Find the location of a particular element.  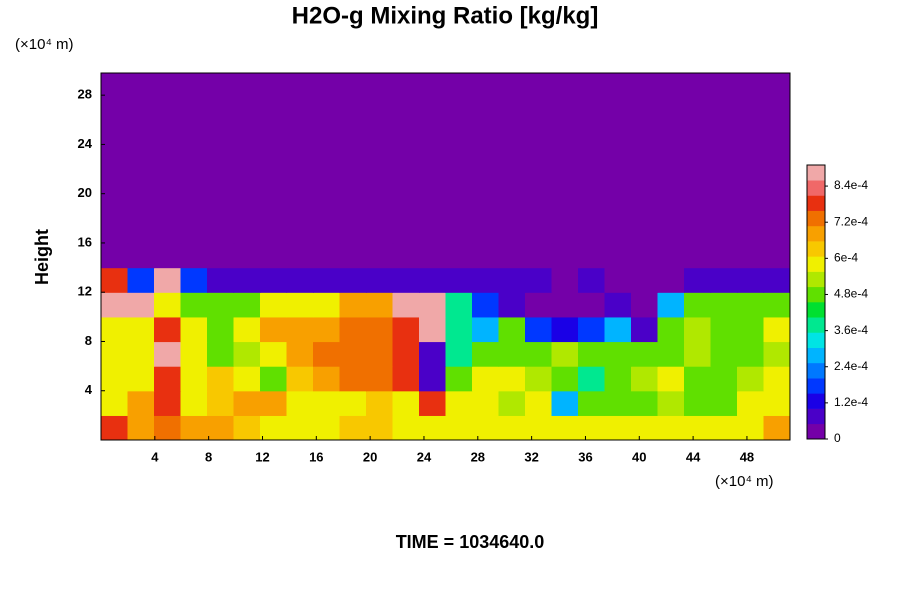

x-tick-label: 48 is located at coordinates (747, 456).